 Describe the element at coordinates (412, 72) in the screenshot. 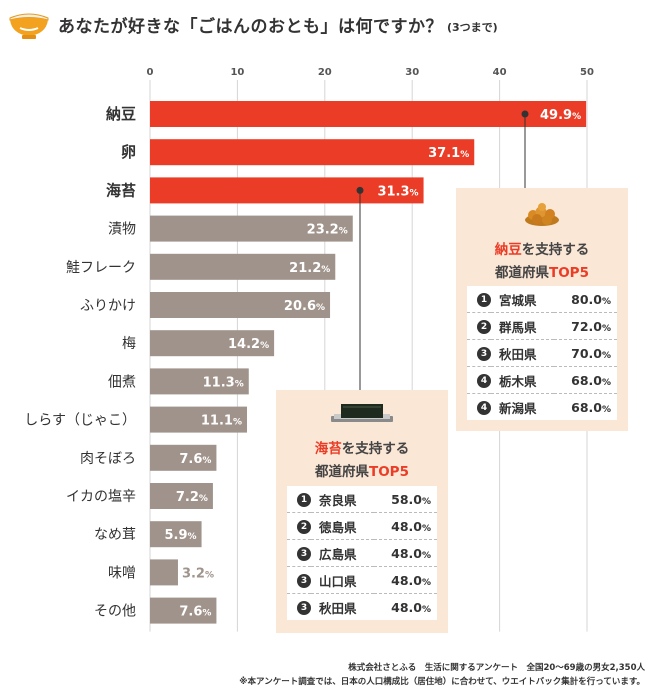

I see `x-tick-label: 30` at that location.